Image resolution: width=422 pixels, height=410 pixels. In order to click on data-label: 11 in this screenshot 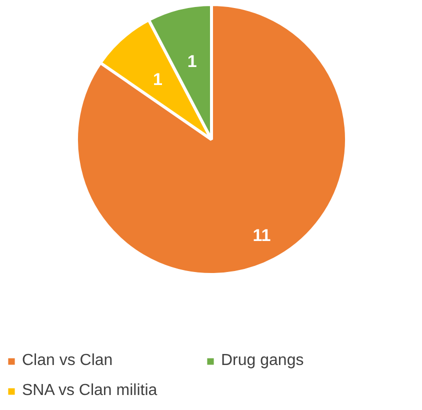, I will do `click(261, 236)`.